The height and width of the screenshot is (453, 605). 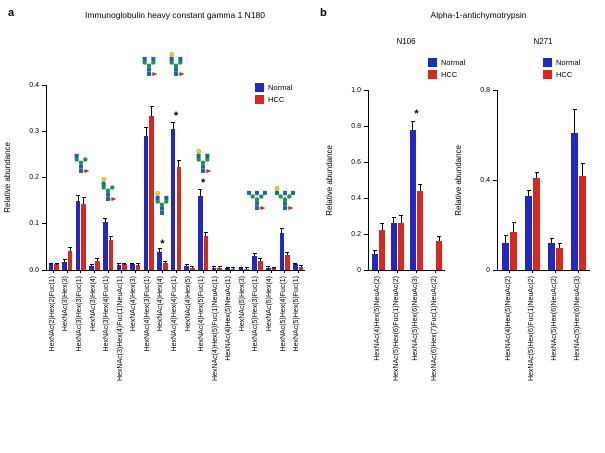 I want to click on x-tick-label: HexNAc(5)Hex(3)Fuc(1), so click(x=256, y=314).